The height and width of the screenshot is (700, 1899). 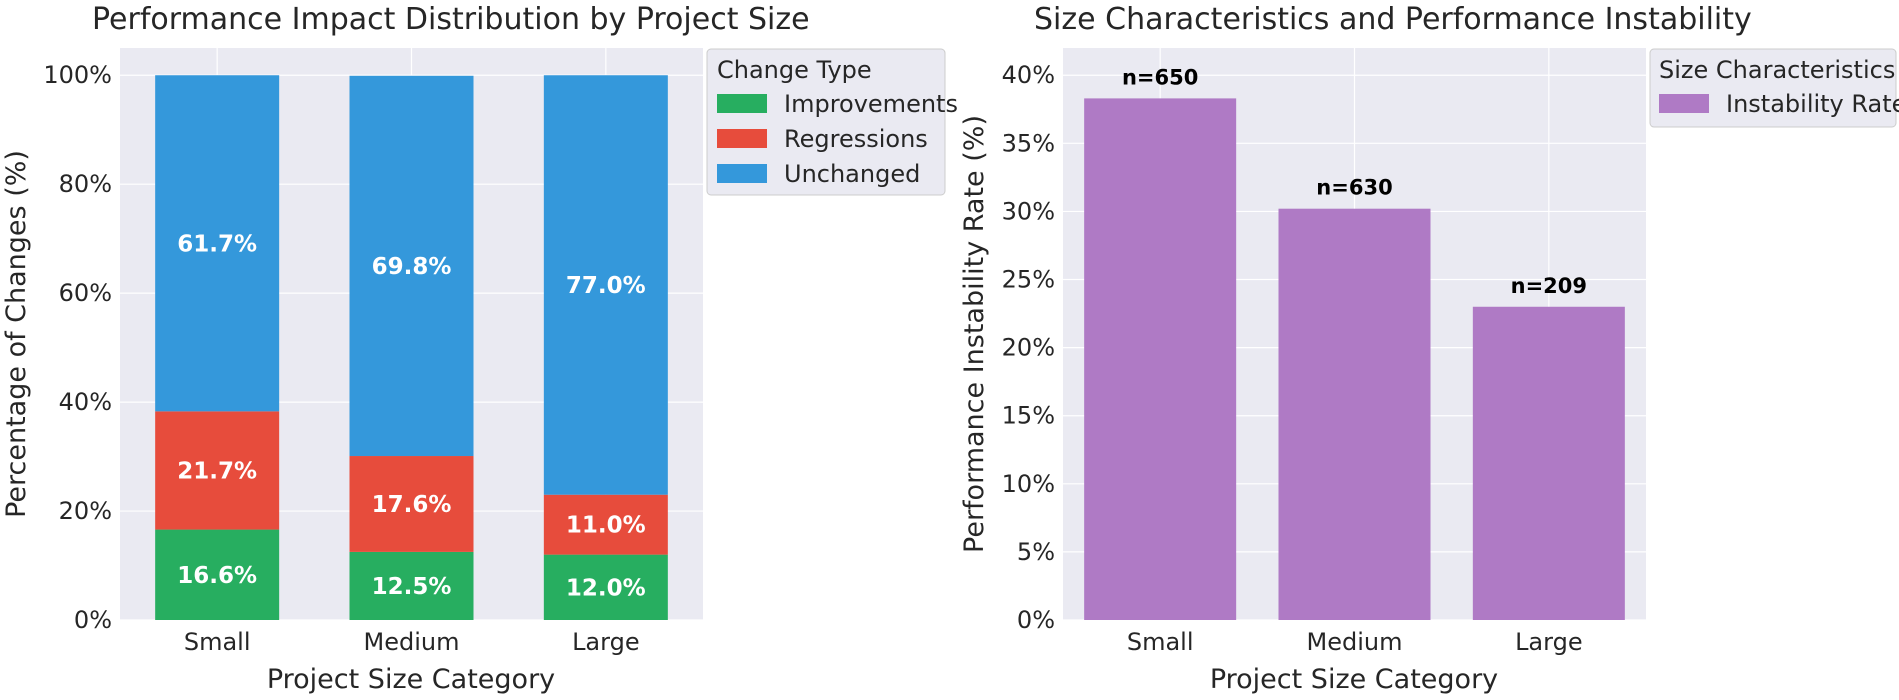 What do you see at coordinates (1549, 286) in the screenshot?
I see `data-label: n=209` at bounding box center [1549, 286].